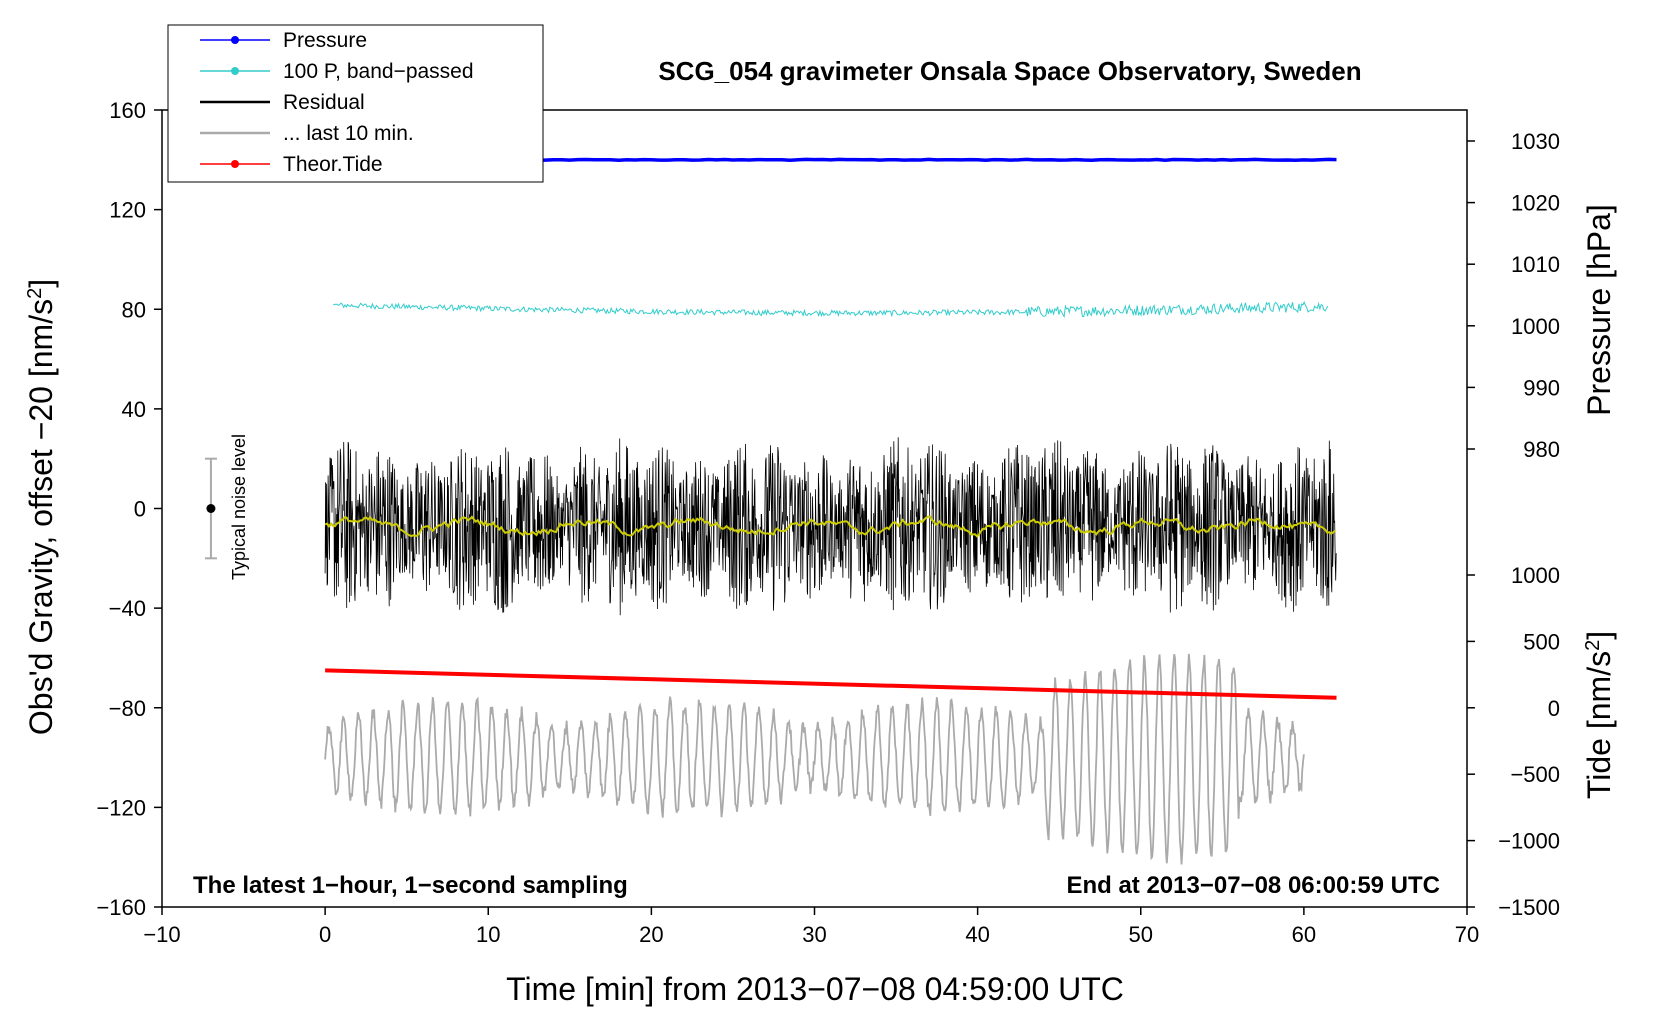 This screenshot has width=1660, height=1020. I want to click on y-left-label-close: ], so click(41, 283).